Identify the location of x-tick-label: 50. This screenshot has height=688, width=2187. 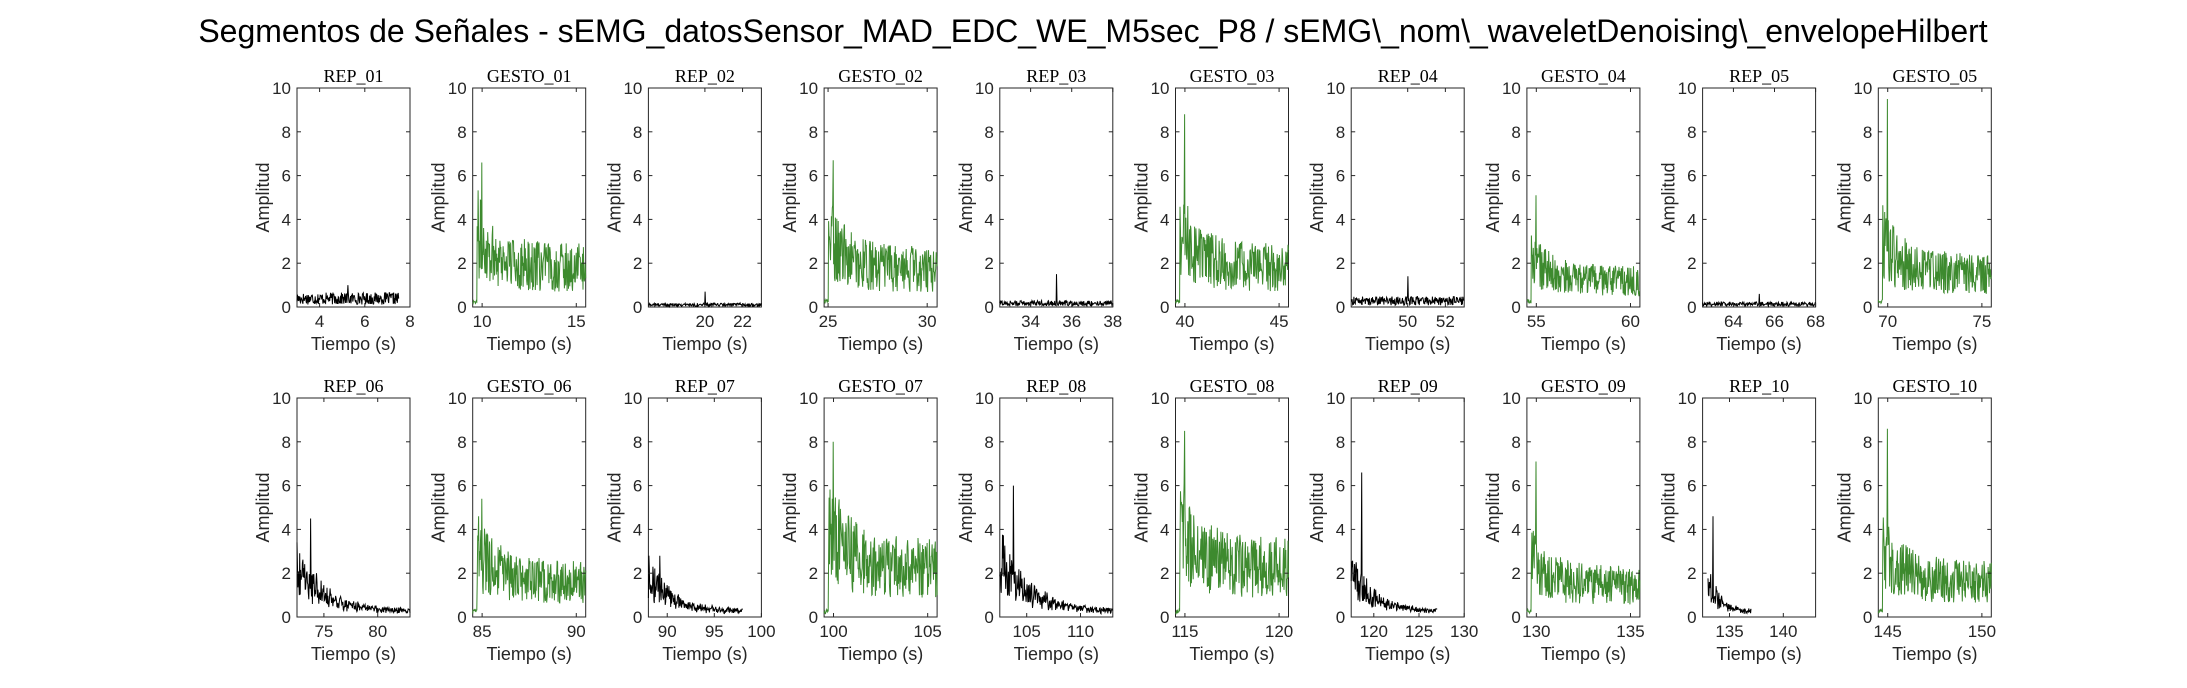
(1407, 321).